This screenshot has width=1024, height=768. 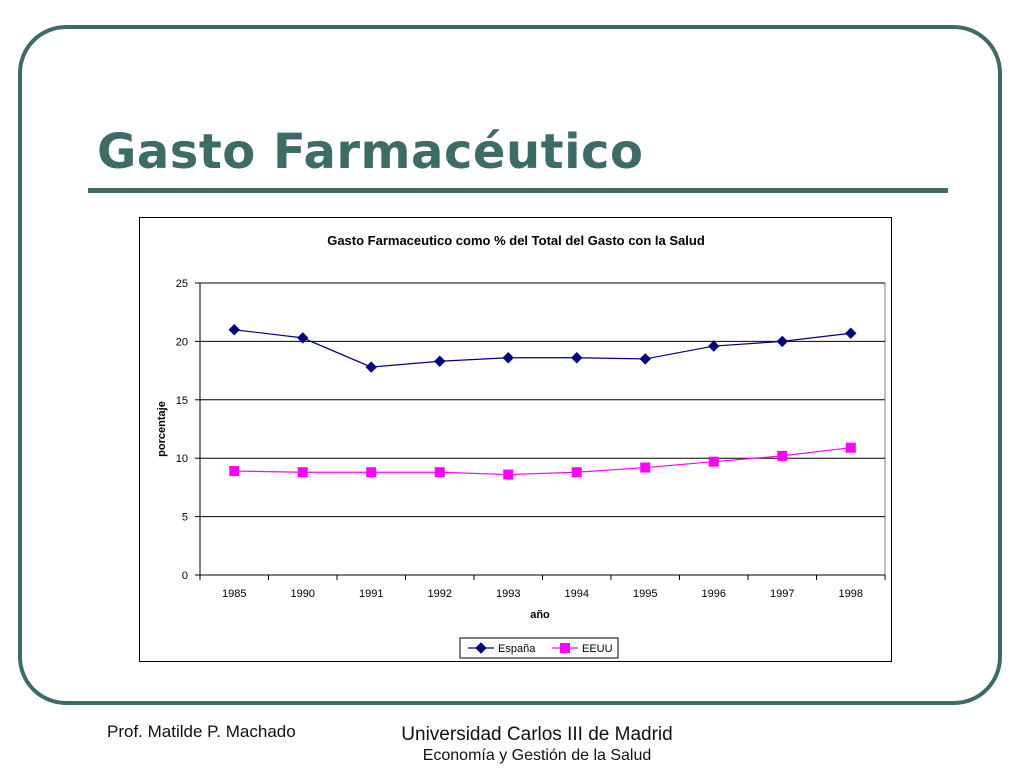 I want to click on y-tick-label: 5, so click(x=185, y=518).